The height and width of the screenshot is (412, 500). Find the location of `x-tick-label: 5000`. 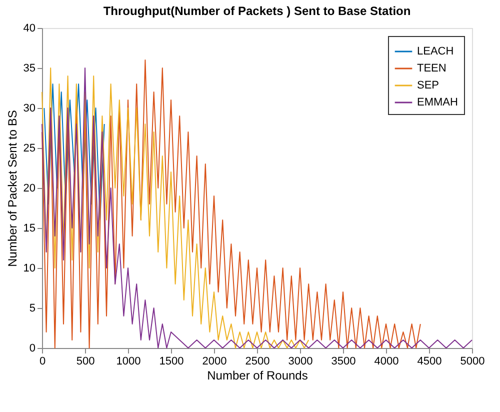

x-tick-label: 5000 is located at coordinates (472, 362).